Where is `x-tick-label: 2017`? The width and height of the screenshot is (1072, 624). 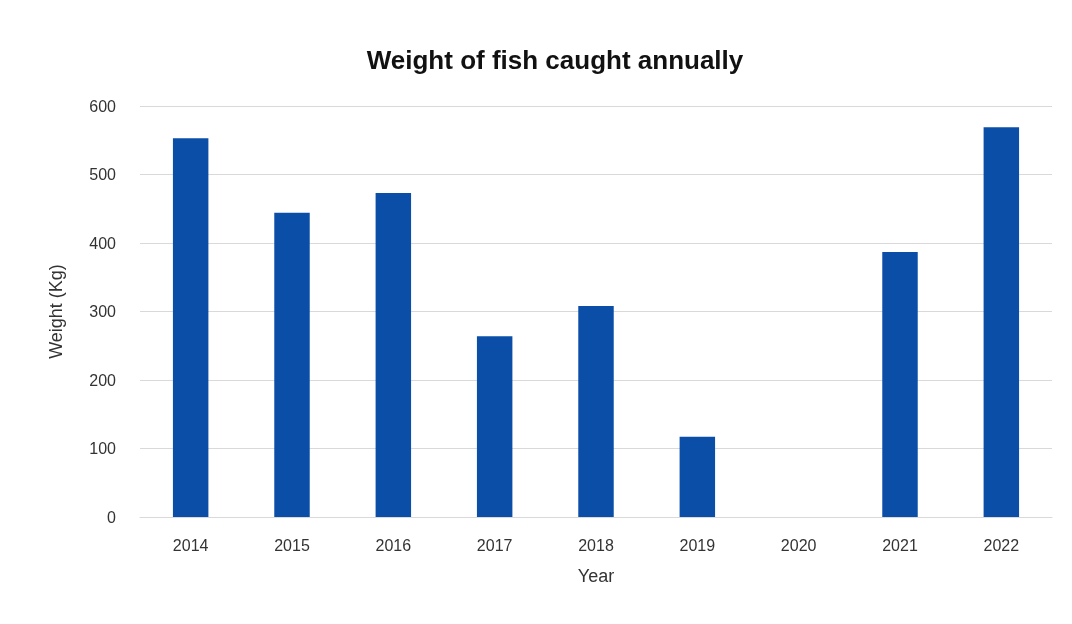 x-tick-label: 2017 is located at coordinates (494, 545).